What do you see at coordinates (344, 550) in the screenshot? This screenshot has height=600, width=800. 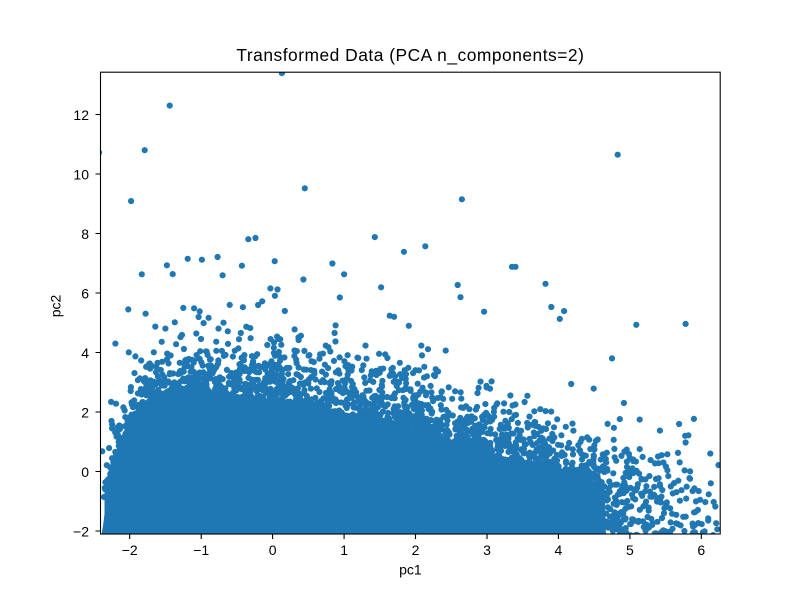 I see `svg-text: 1` at bounding box center [344, 550].